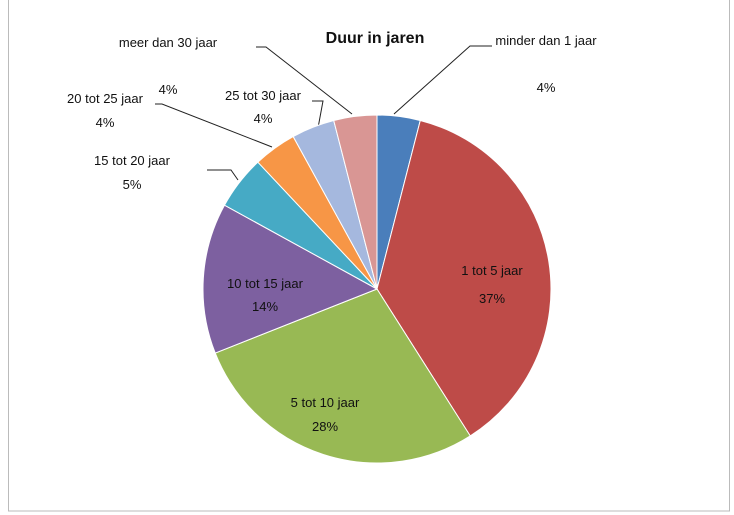 This screenshot has width=734, height=515. Describe the element at coordinates (325, 402) in the screenshot. I see `slice-label-name: 5 tot 10 jaar` at that location.